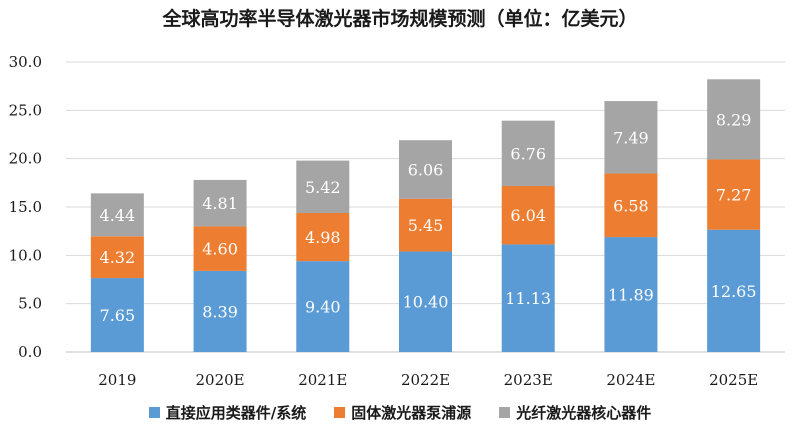  I want to click on x-tick-label: 2019, so click(117, 380).